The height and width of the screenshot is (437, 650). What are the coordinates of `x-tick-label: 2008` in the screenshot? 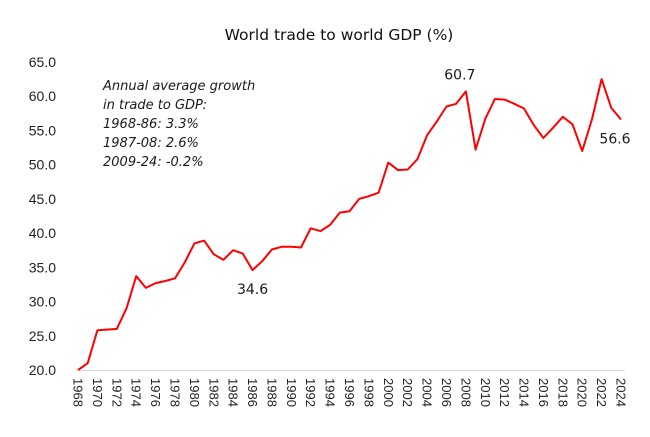 It's located at (465, 392).